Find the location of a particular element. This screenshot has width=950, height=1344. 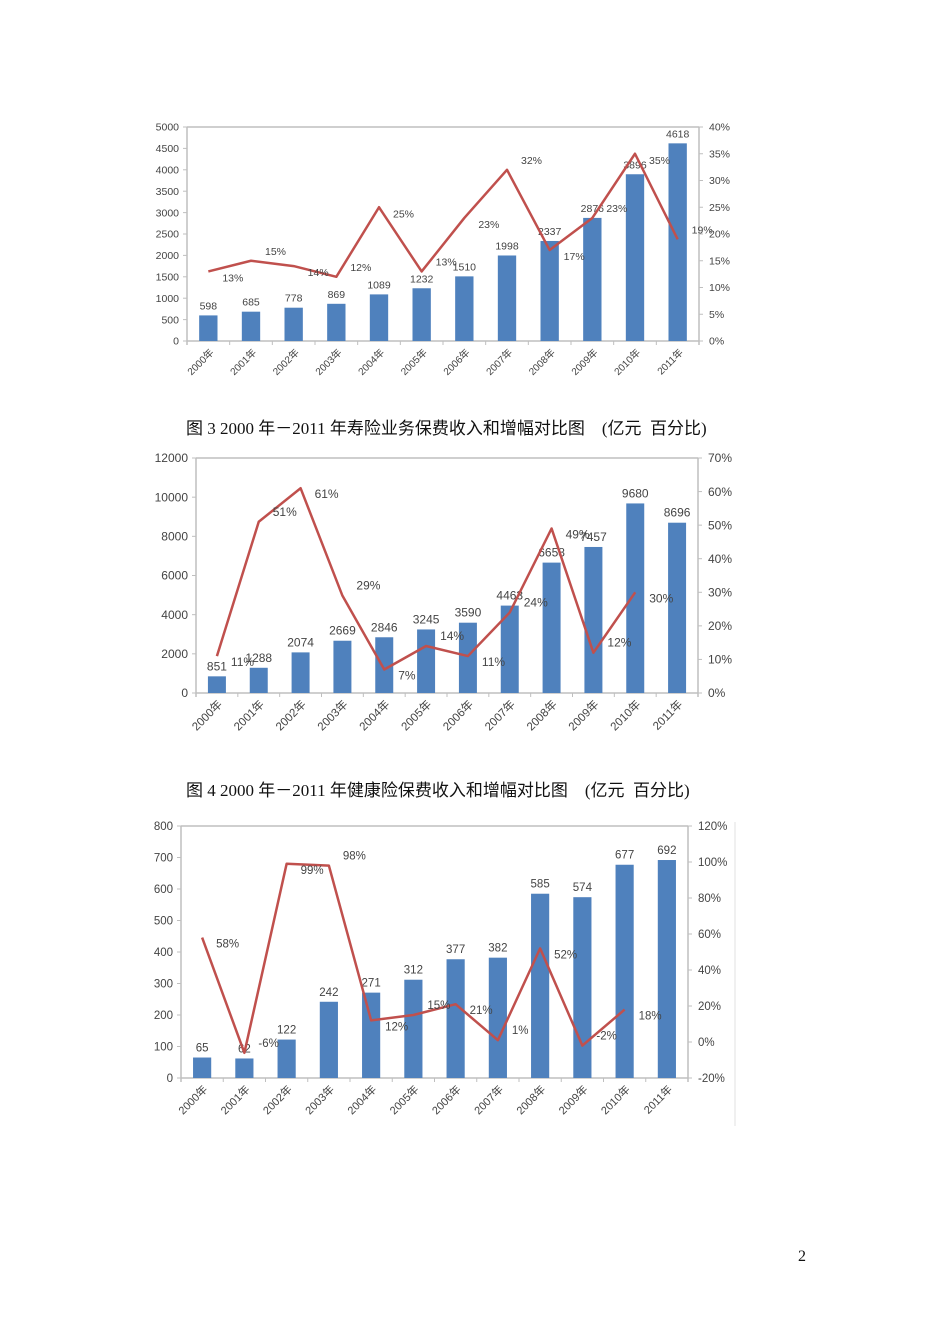

y-tick-label: 2000 is located at coordinates (168, 256).